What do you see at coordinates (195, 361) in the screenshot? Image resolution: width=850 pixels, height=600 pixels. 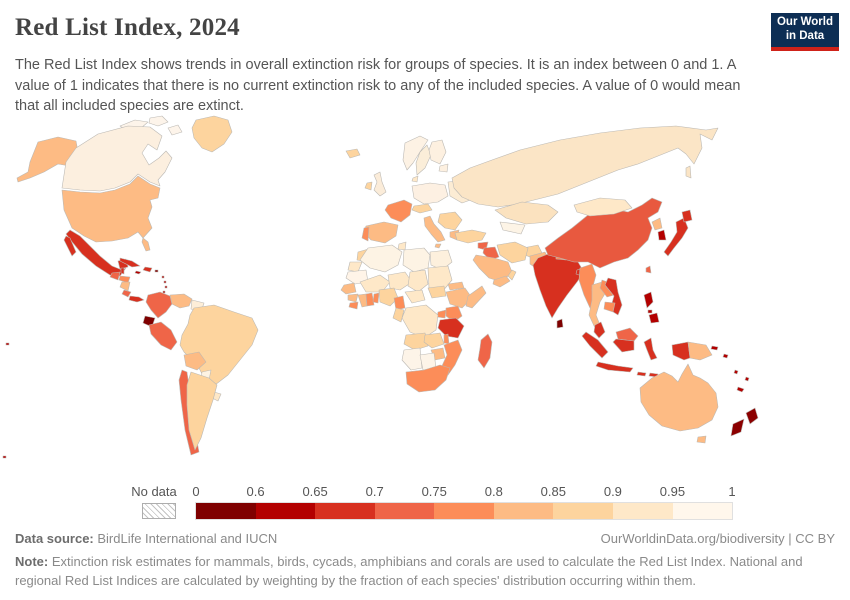 I see `country-bolivia` at bounding box center [195, 361].